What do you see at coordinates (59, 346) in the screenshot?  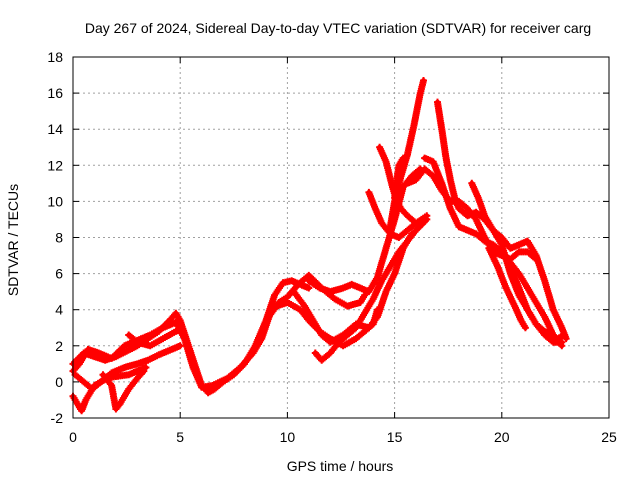 I see `y-tick-label: 2` at bounding box center [59, 346].